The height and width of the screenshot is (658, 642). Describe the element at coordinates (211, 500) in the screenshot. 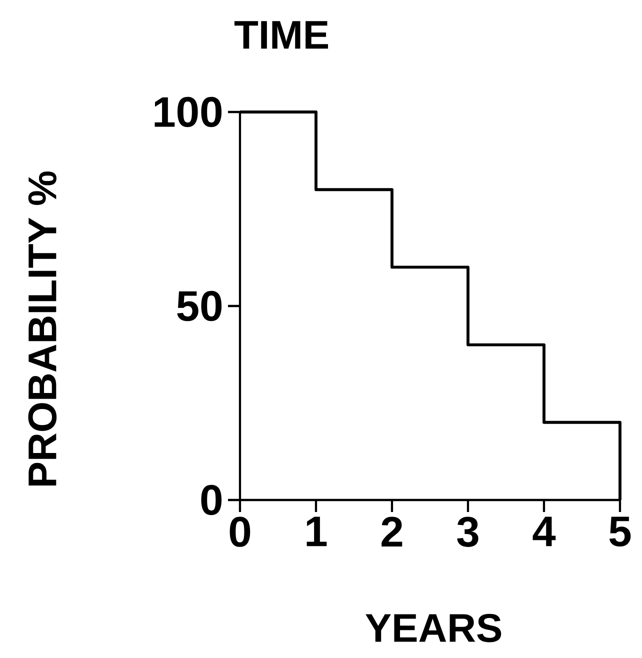

I see `y-tick-label: 0` at that location.